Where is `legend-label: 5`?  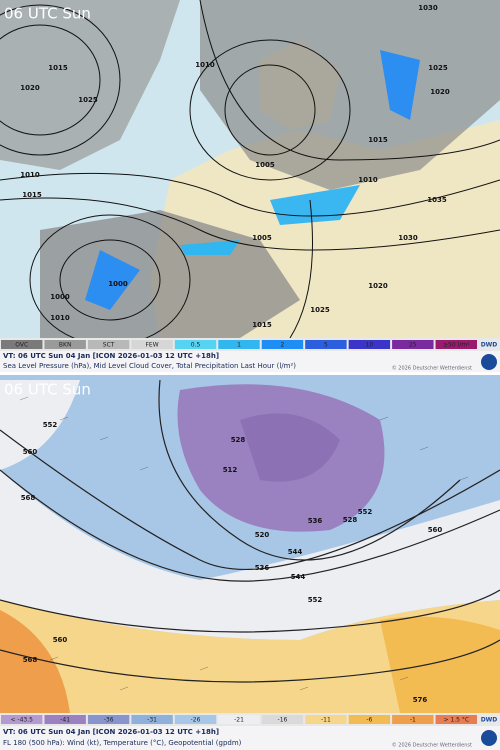 legend-label: 5 is located at coordinates (326, 345).